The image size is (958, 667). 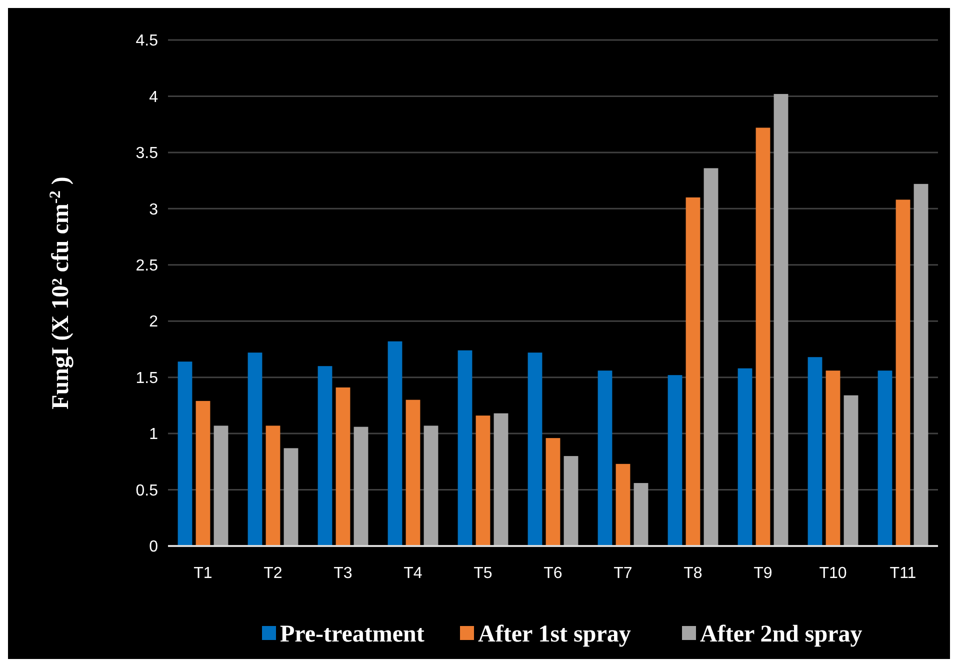 I want to click on y-tick-label: 2, so click(x=153, y=322).